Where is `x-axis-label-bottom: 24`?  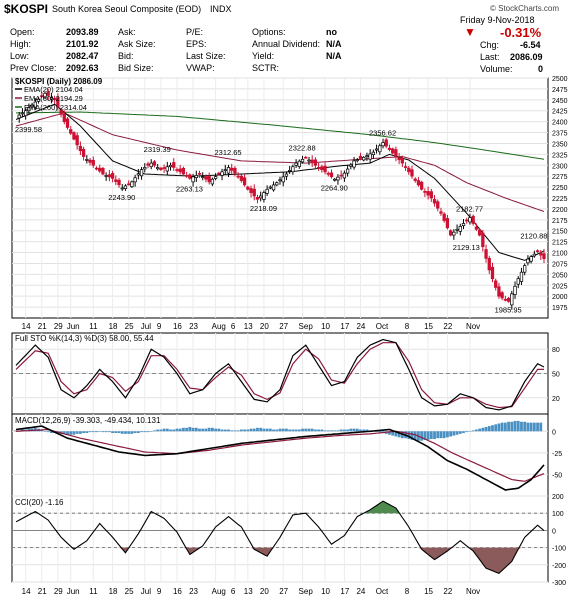
x-axis-label-bottom: 24 is located at coordinates (360, 591).